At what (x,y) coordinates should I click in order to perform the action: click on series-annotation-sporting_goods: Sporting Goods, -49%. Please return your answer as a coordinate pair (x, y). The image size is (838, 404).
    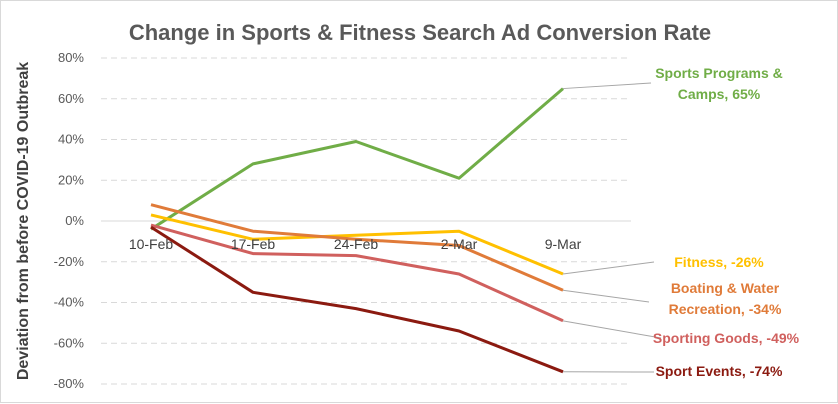
    Looking at the image, I should click on (726, 338).